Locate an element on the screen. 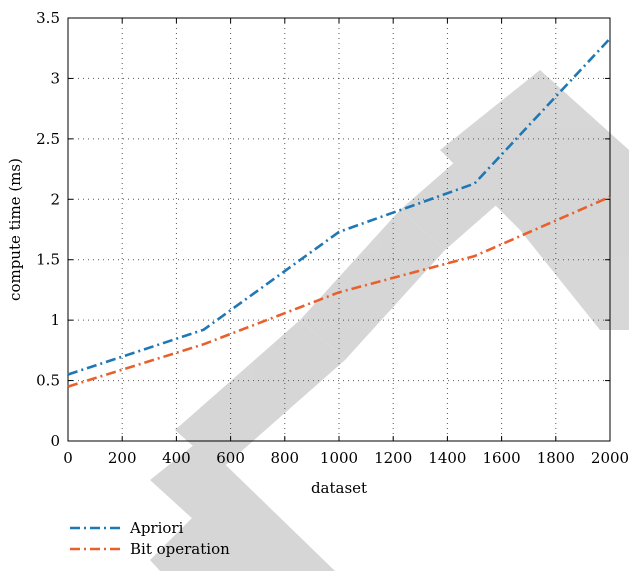  x-axis-title: dataset is located at coordinates (339, 488).